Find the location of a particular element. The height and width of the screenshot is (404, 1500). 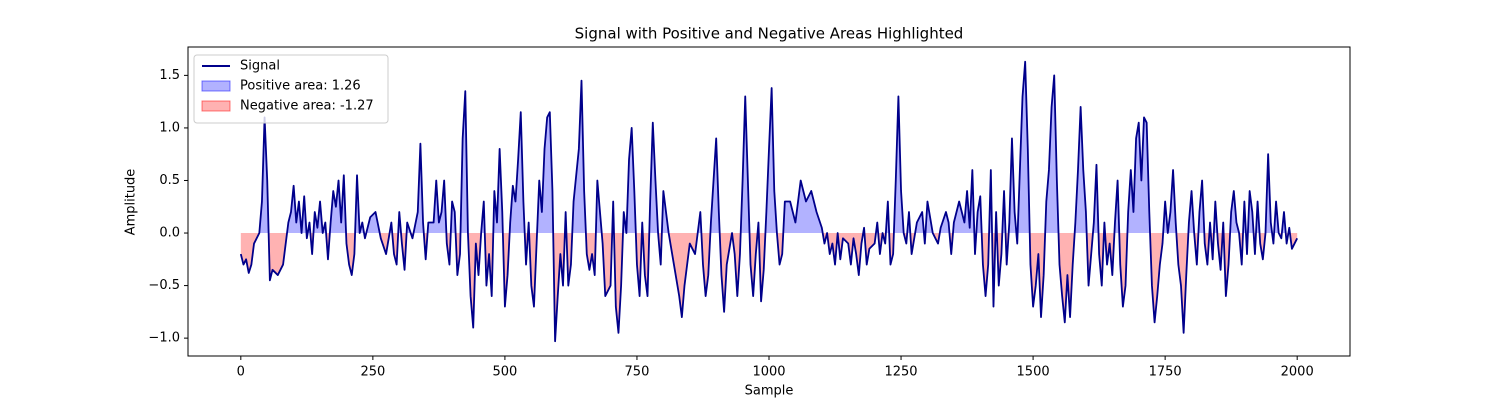

y-tick-label: 1.0 is located at coordinates (169, 127).